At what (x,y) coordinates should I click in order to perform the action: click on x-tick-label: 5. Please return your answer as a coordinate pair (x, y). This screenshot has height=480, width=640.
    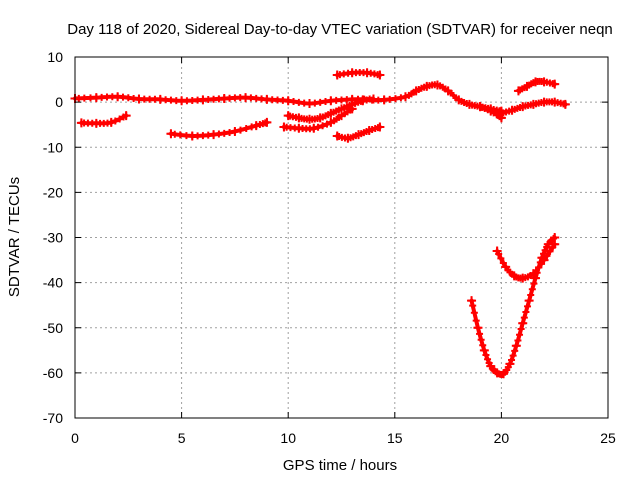
    Looking at the image, I should click on (182, 438).